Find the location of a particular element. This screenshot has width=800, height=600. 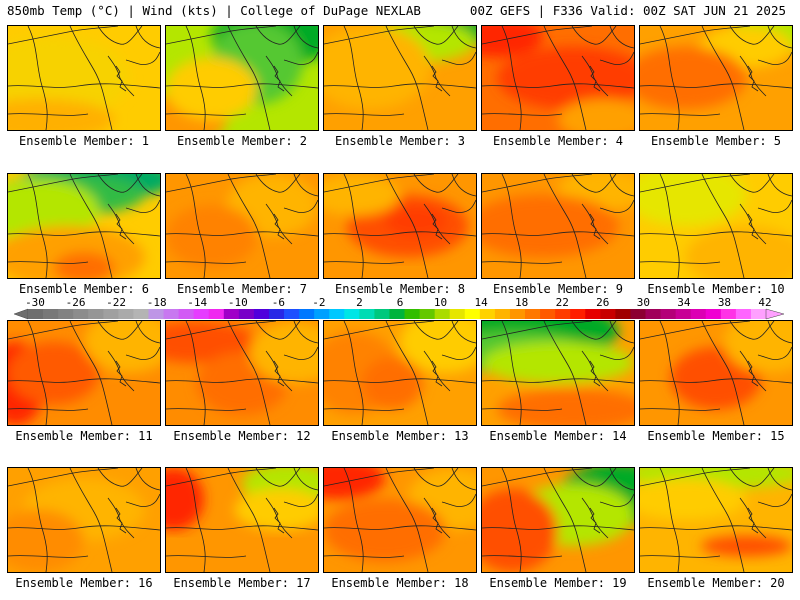

colorbar-tick-label: -30 is located at coordinates (35, 302).